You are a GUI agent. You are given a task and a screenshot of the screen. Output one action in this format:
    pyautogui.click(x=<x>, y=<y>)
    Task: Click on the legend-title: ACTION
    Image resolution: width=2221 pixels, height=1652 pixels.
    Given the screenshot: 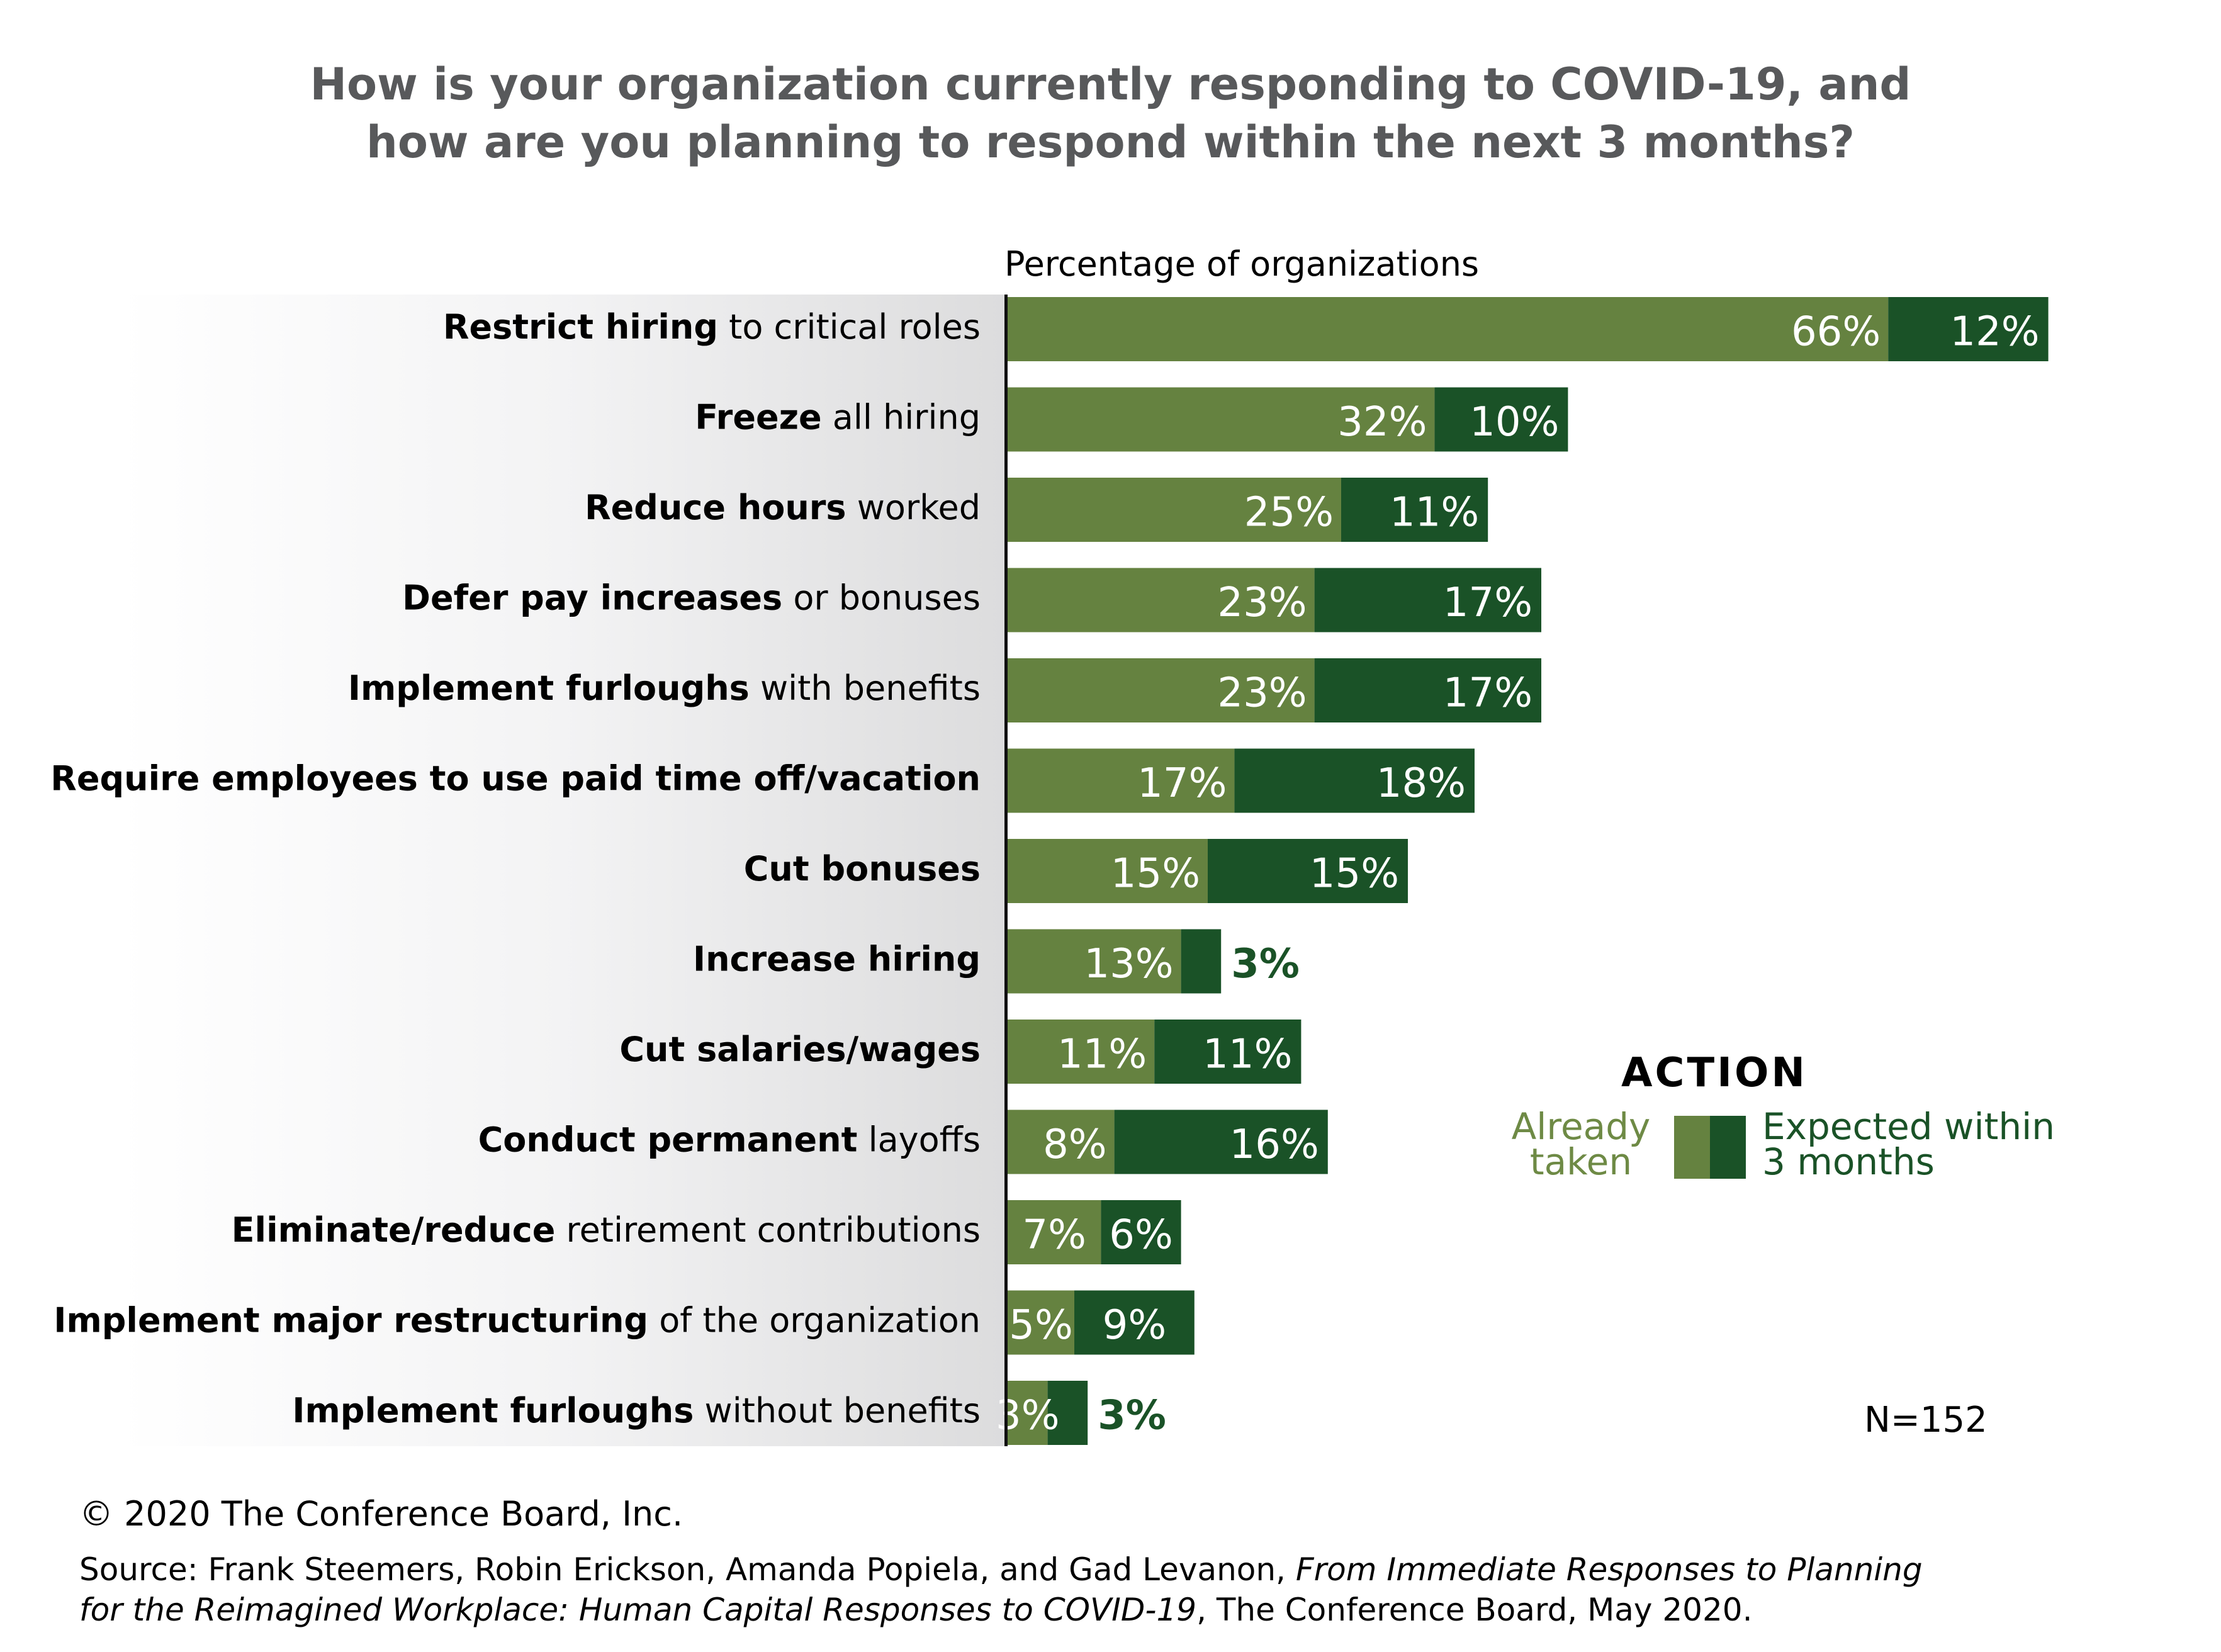 What is the action you would take?
    pyautogui.click(x=1714, y=1073)
    